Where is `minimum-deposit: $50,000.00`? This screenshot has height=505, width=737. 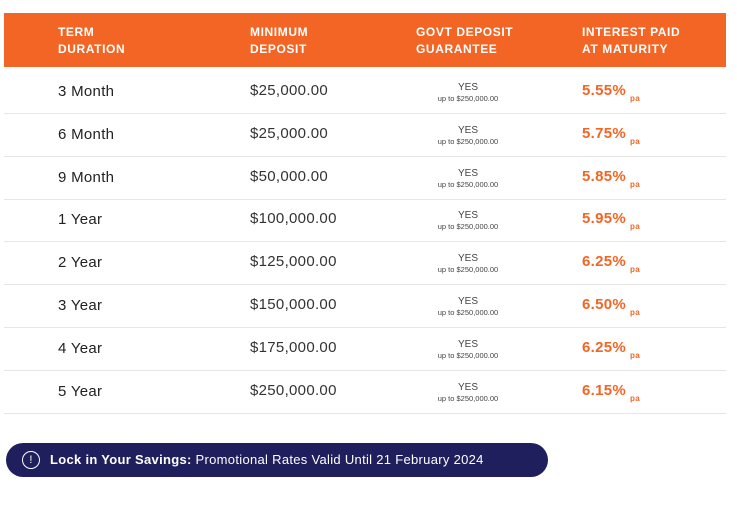 minimum-deposit: $50,000.00 is located at coordinates (289, 176).